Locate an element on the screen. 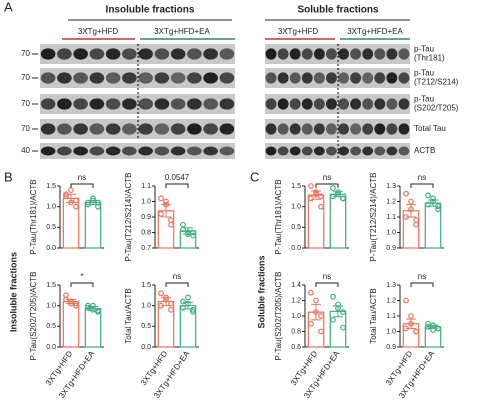 Image resolution: width=500 pixels, height=412 pixels. y-tick-label: 1.3 is located at coordinates (391, 285).